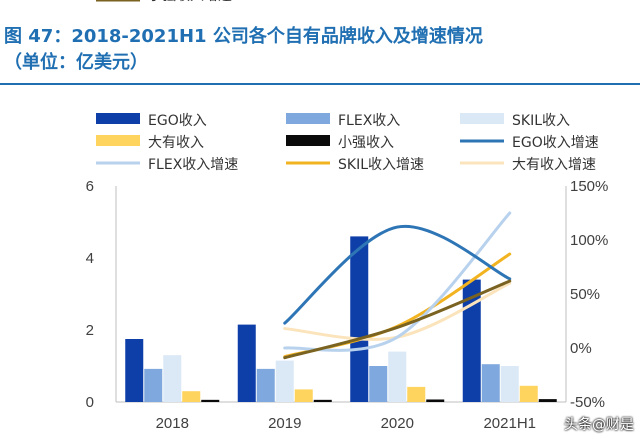  Describe the element at coordinates (555, 143) in the screenshot. I see `legend-label: EGO收入增速` at that location.